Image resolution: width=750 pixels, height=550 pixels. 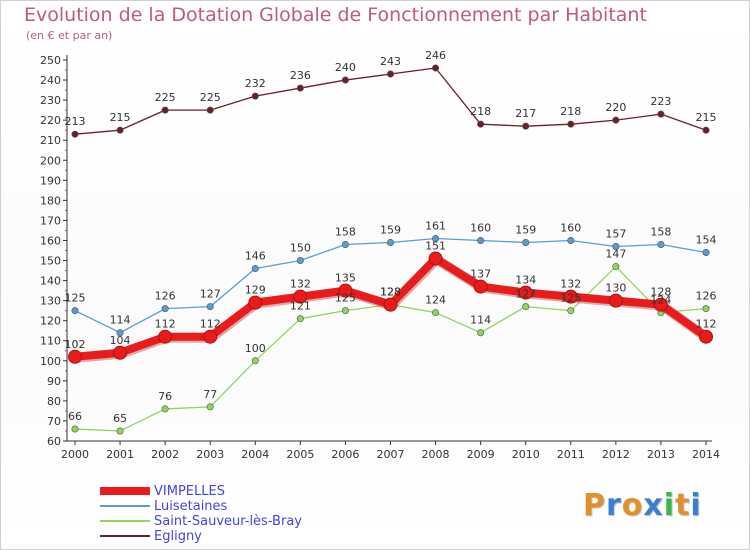 What do you see at coordinates (614, 505) in the screenshot?
I see `logo-letter: r` at bounding box center [614, 505].